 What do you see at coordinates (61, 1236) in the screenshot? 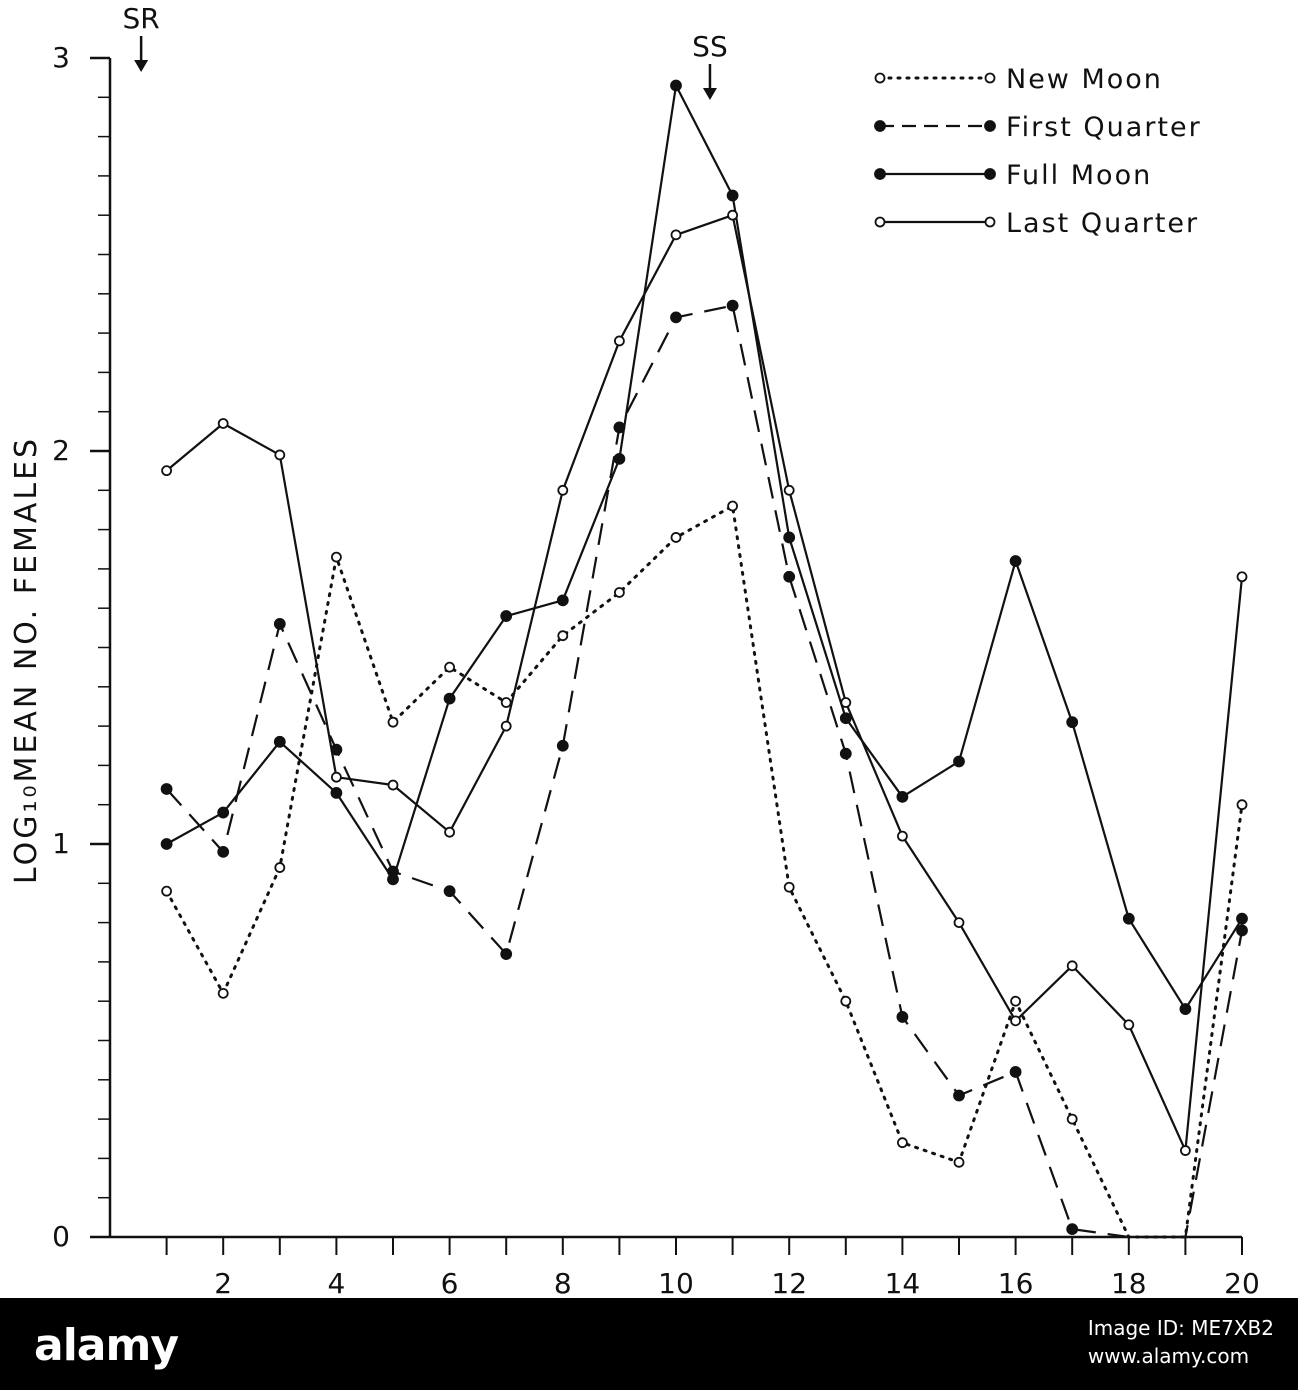
I see `y-tick-label: 0` at bounding box center [61, 1236].